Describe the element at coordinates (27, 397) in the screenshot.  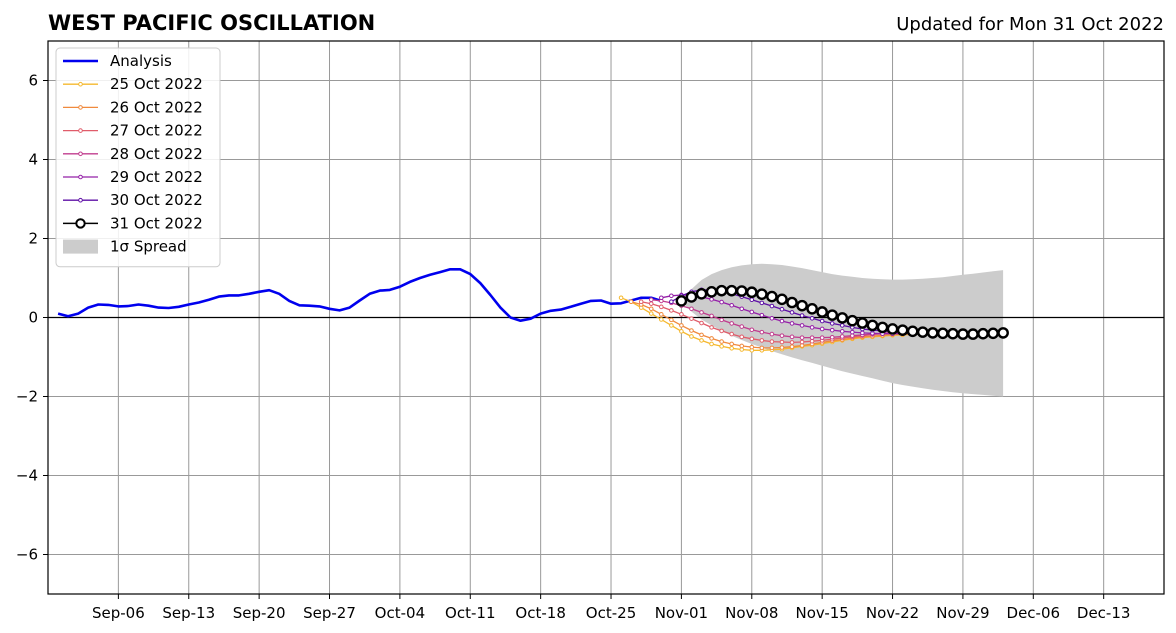
I see `y-tick-label: −2` at that location.